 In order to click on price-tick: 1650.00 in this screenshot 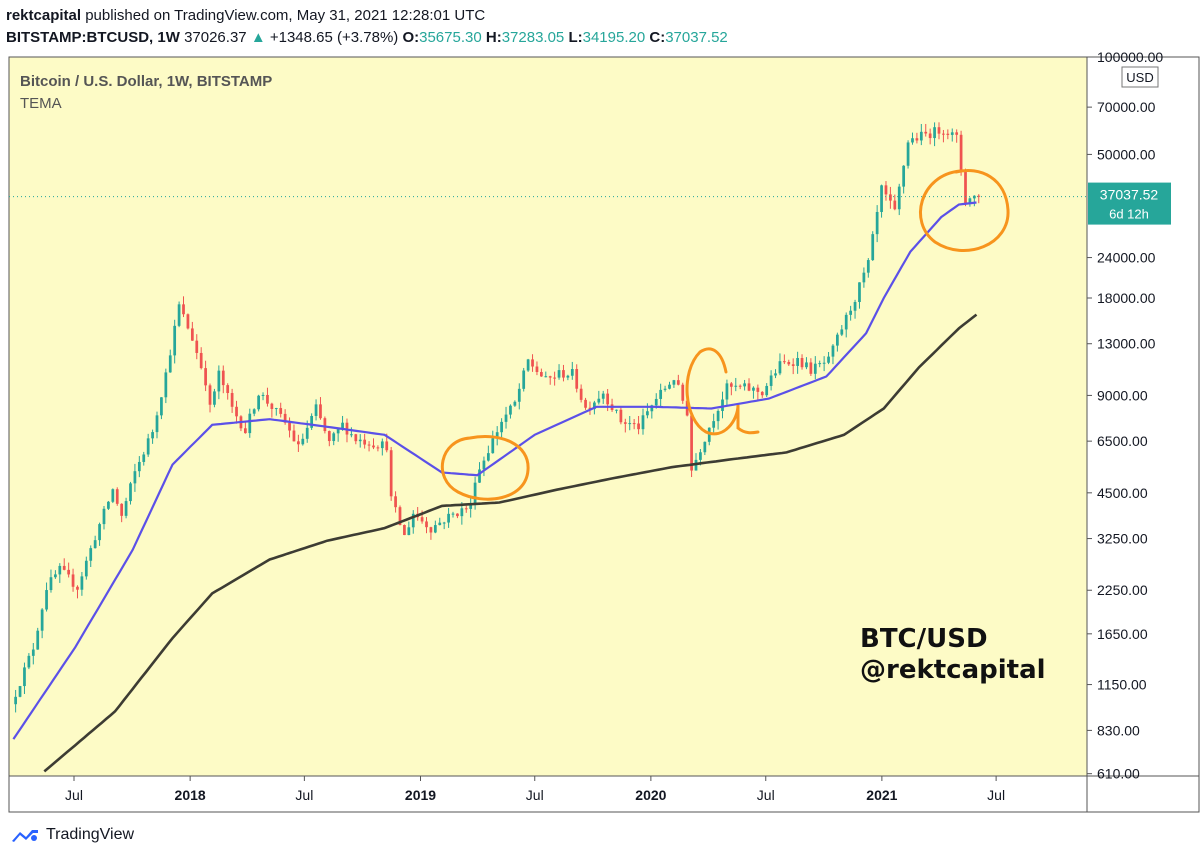, I will do `click(1117, 634)`.